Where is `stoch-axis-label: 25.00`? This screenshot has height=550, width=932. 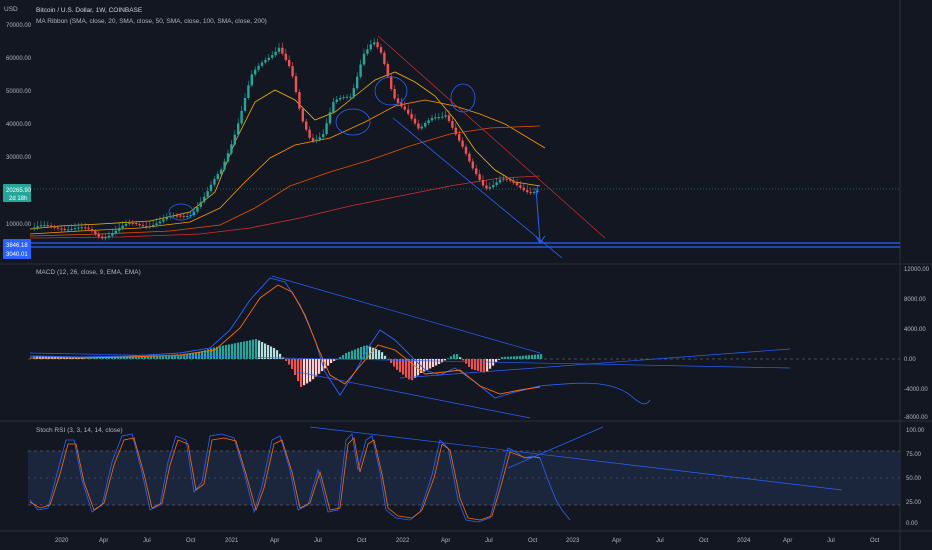
stoch-axis-label: 25.00 is located at coordinates (914, 503).